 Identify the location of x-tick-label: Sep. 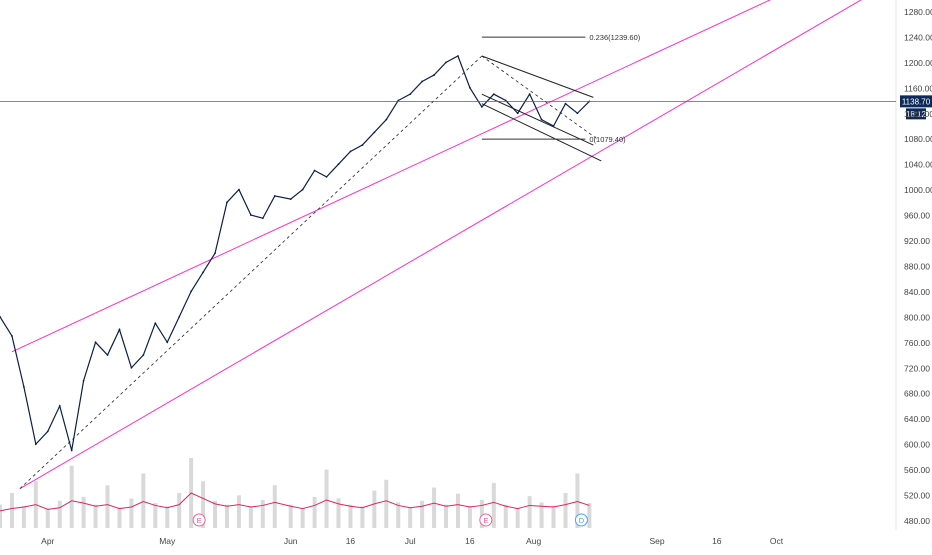
(657, 541).